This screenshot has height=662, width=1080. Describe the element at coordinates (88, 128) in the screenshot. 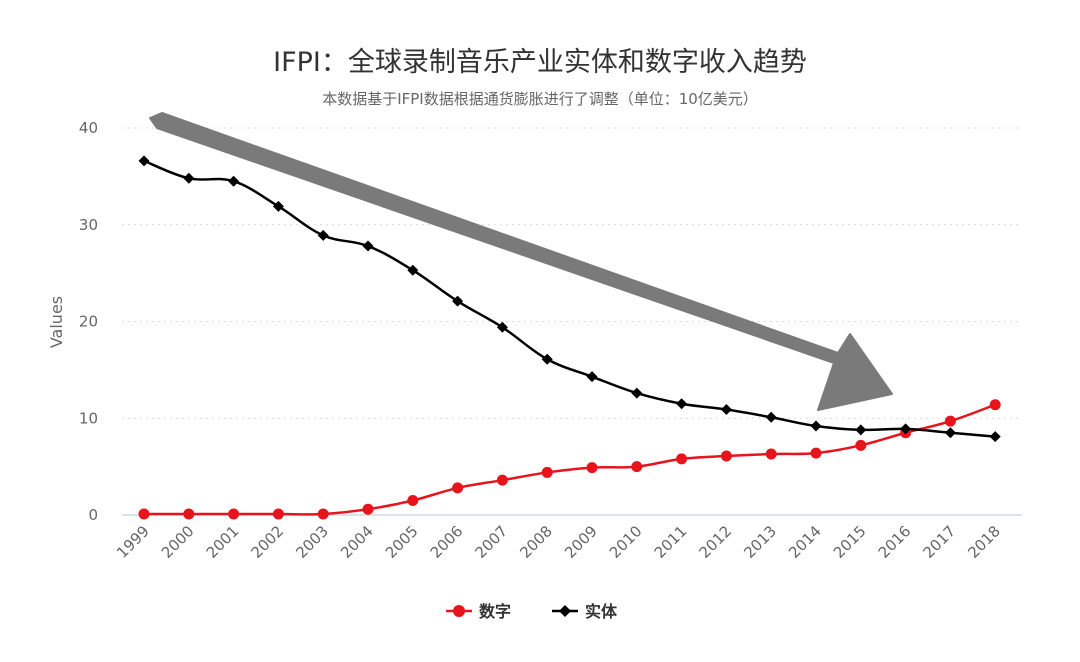

I see `y-tick-label: 40` at that location.